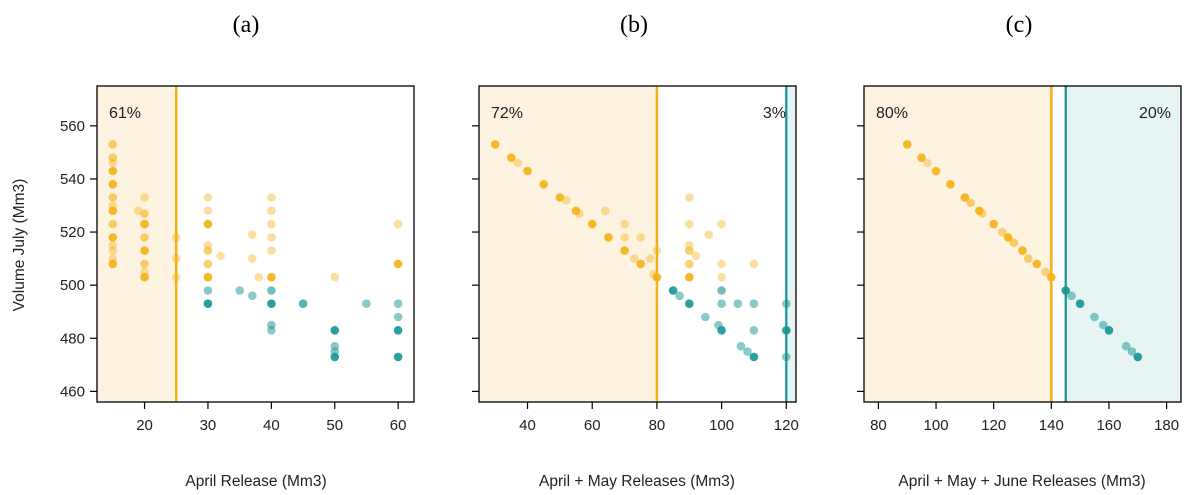  I want to click on x-tick-label: 80, so click(657, 425).